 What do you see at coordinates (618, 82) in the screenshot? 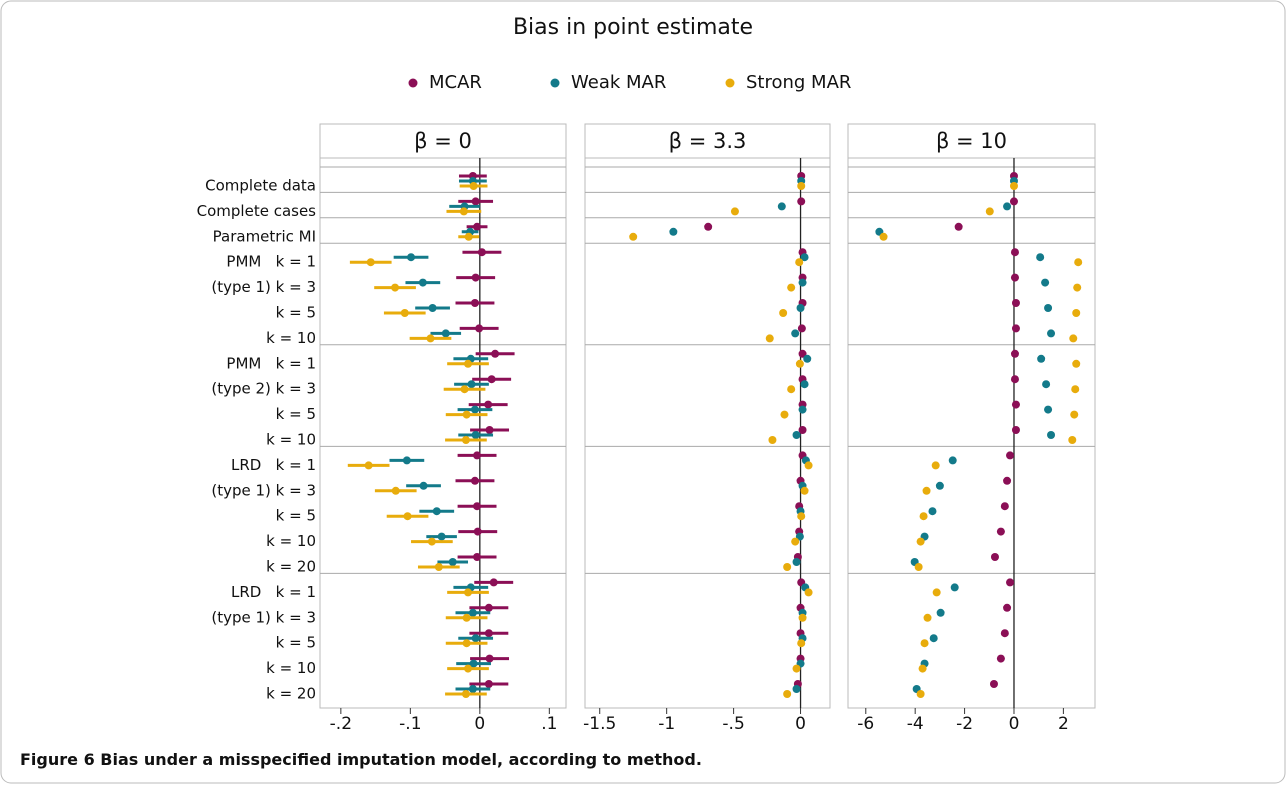
I see `legend-label: Weak MAR` at bounding box center [618, 82].